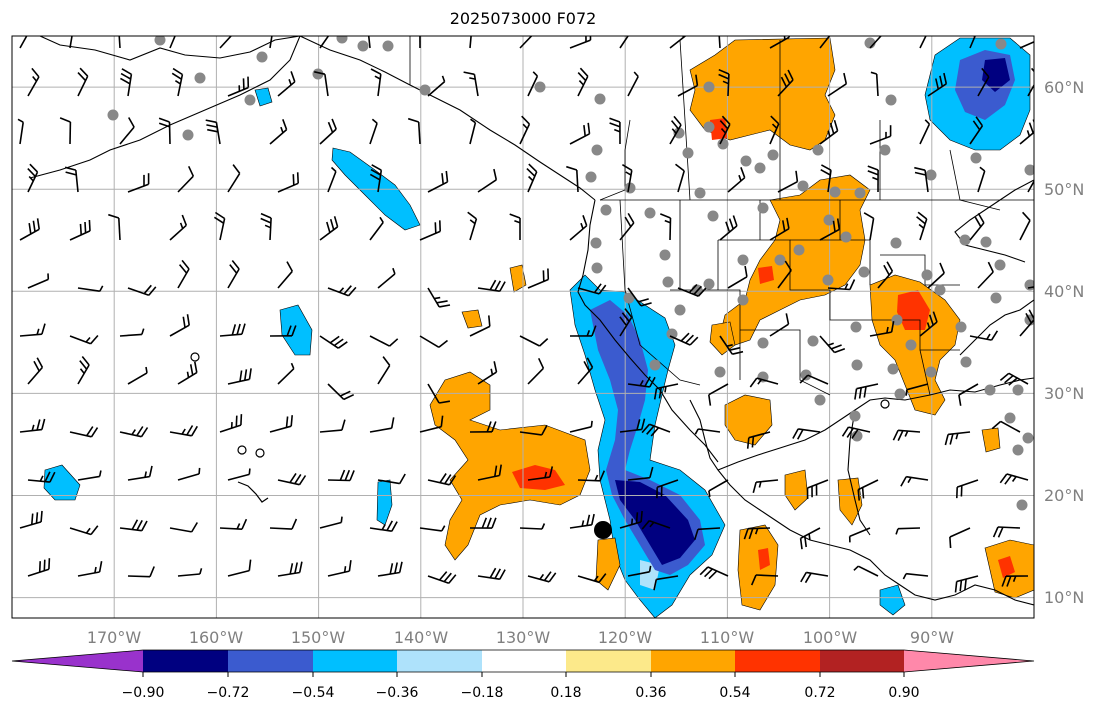 This screenshot has width=1105, height=712. I want to click on lat-tick-label: 30°N, so click(1064, 393).